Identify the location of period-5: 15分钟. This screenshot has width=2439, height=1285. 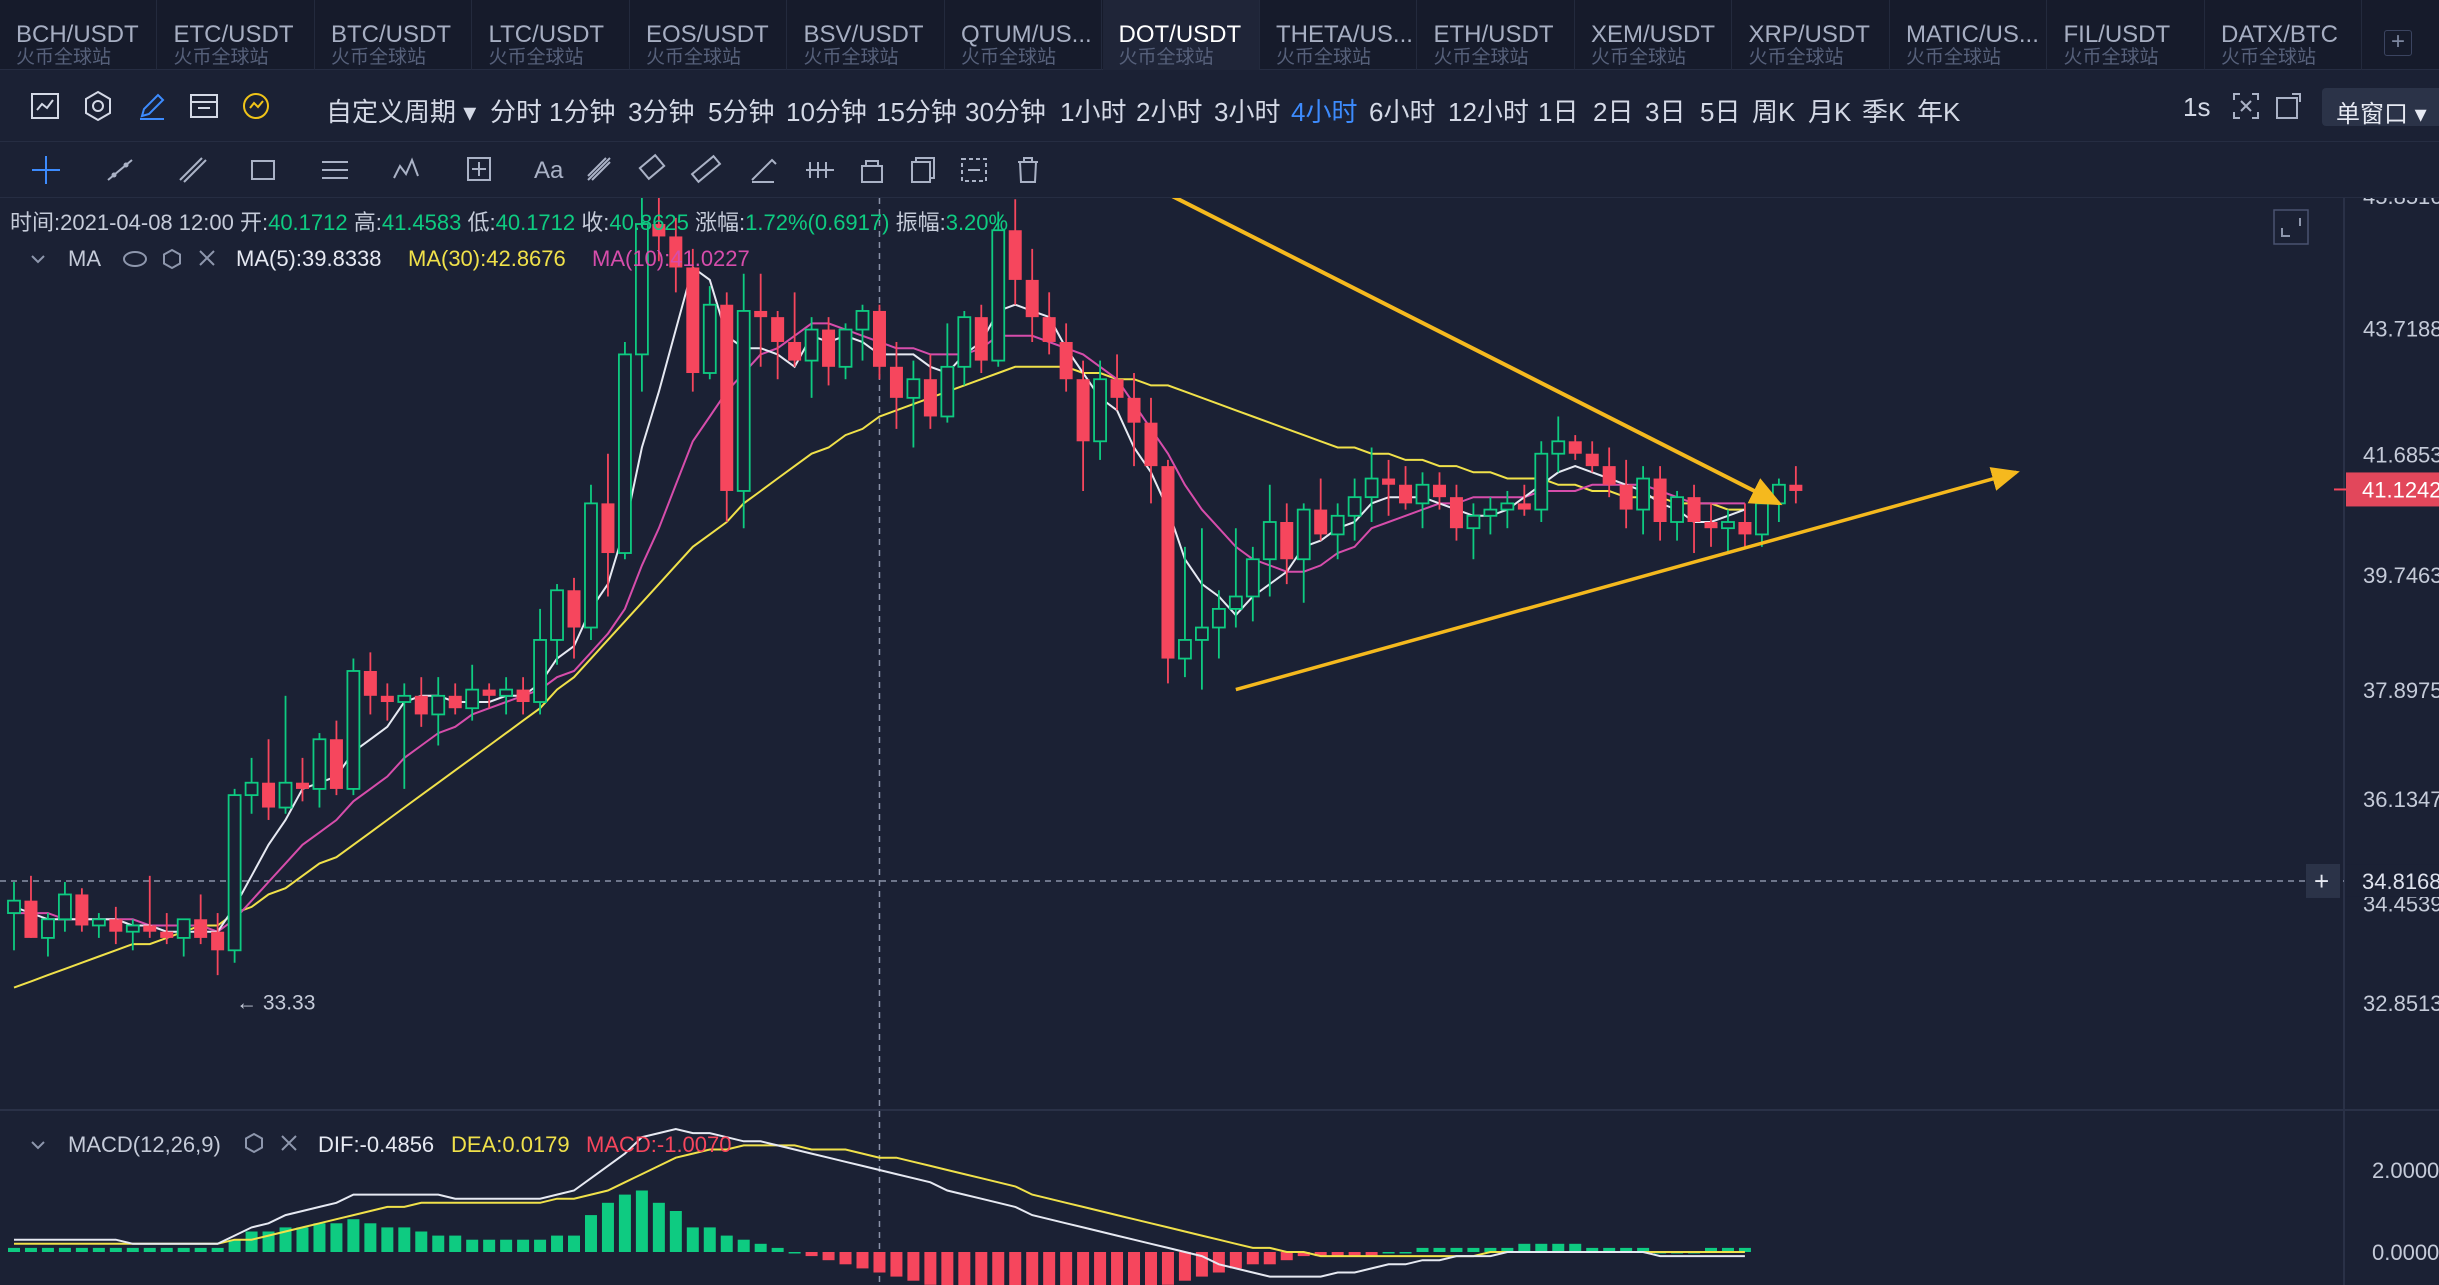
(916, 112).